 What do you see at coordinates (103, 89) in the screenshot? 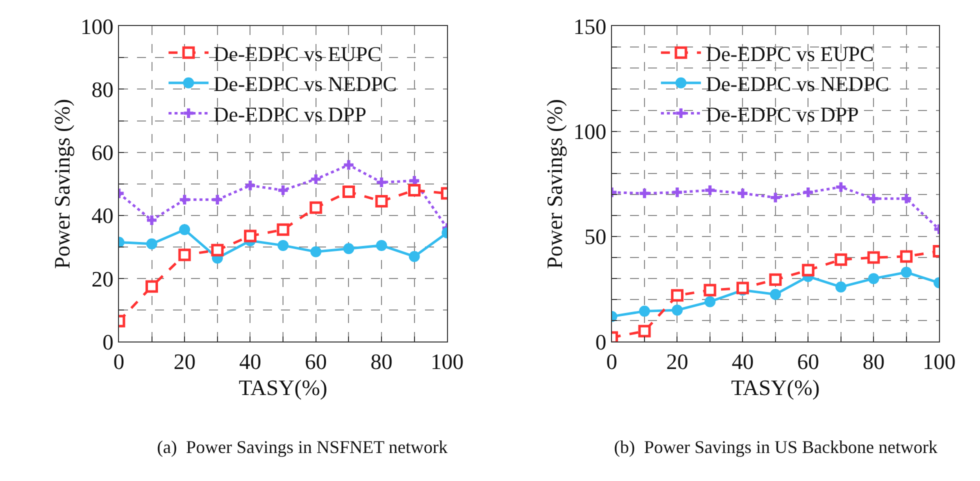
I see `y-tick-label: 80` at bounding box center [103, 89].